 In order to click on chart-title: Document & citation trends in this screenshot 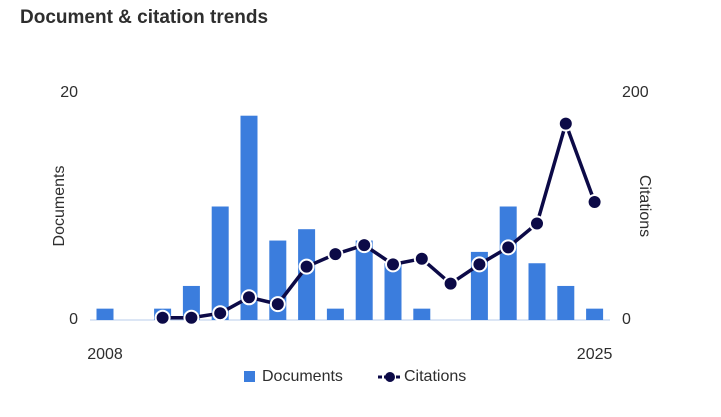, I will do `click(144, 17)`.